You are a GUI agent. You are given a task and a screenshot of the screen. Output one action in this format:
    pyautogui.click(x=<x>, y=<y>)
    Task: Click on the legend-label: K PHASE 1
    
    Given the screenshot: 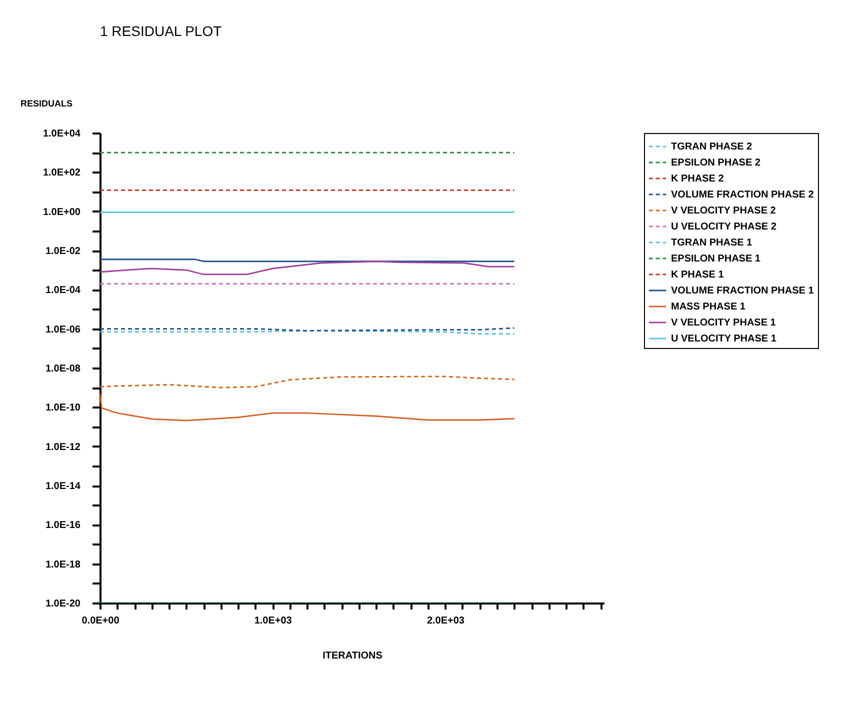 What is the action you would take?
    pyautogui.click(x=697, y=275)
    